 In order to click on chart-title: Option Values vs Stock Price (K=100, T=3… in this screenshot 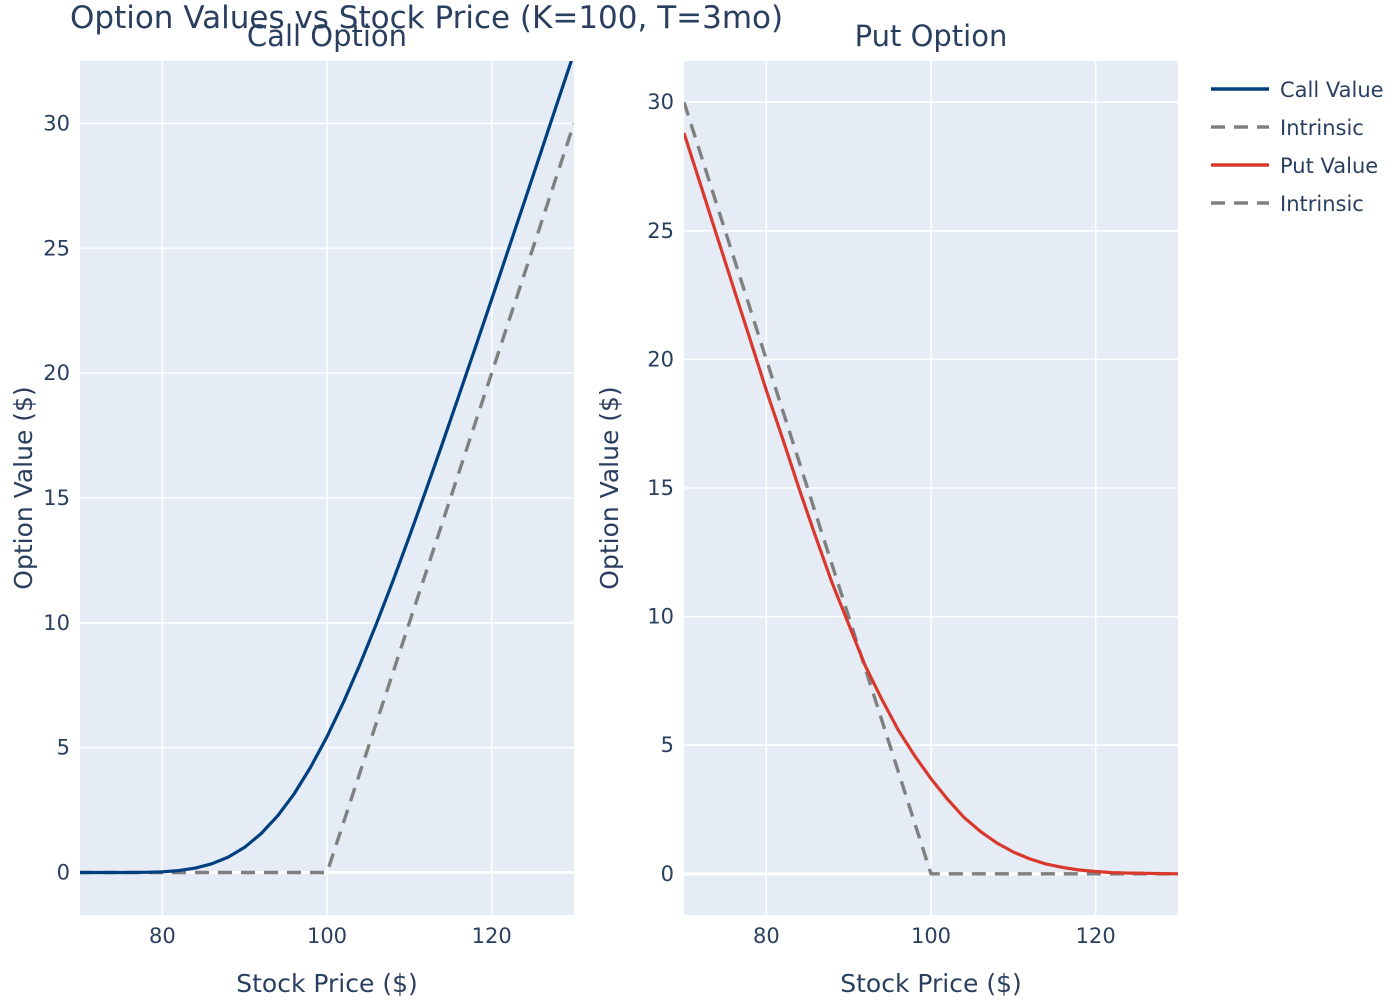, I will do `click(426, 18)`.